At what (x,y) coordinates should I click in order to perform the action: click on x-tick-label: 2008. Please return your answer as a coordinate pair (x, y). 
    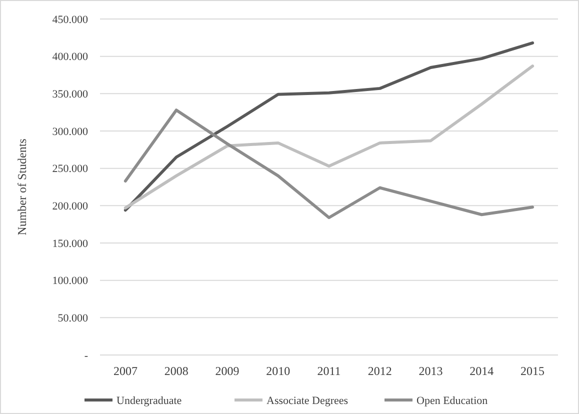
    Looking at the image, I should click on (176, 371).